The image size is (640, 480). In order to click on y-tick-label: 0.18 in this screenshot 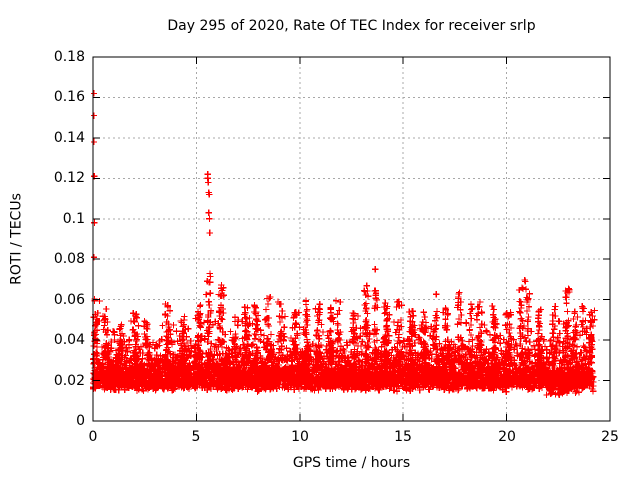, I will do `click(69, 57)`.